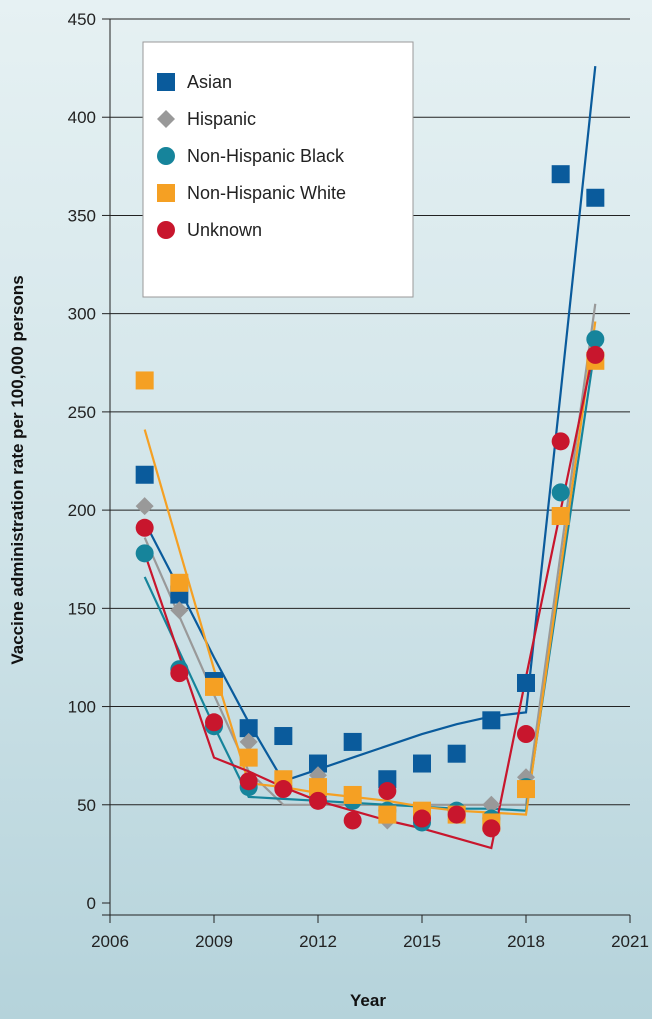  I want to click on y-tick-labels: 0 50 100 150 200 250 300 350 400 450, so click(82, 461).